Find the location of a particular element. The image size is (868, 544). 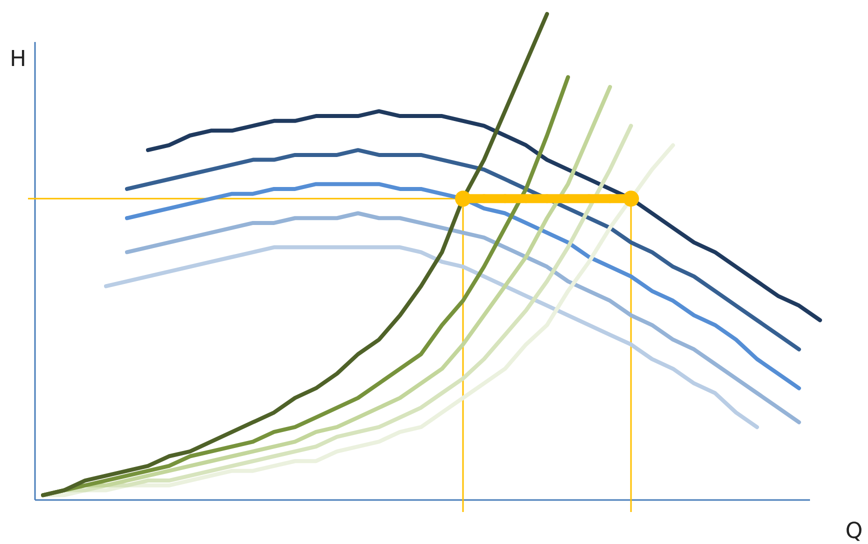

x-axis-title: Q is located at coordinates (854, 531).